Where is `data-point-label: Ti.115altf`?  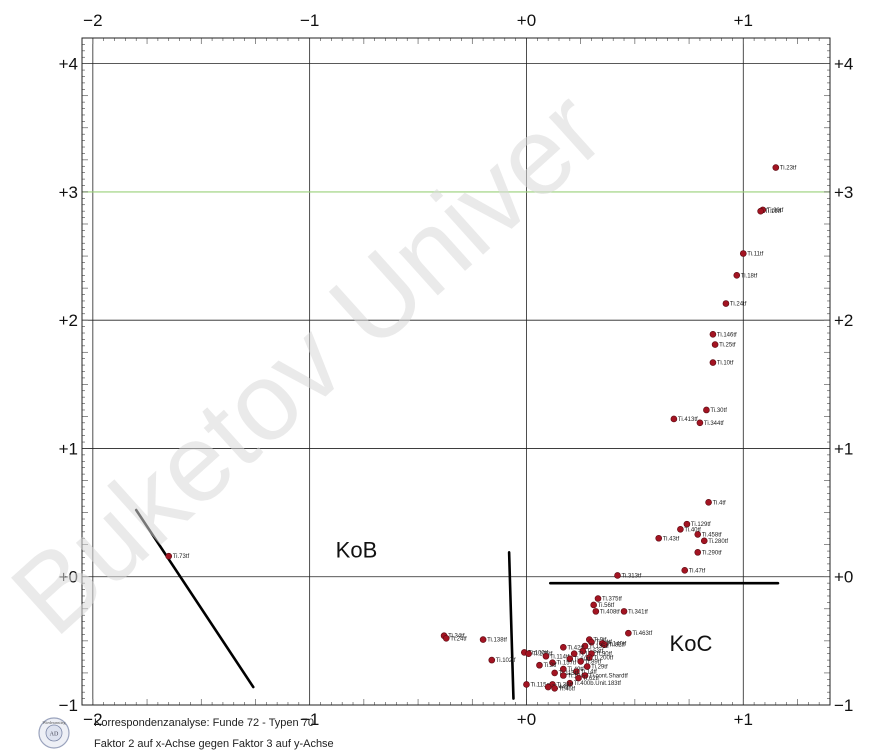 data-point-label: Ti.115altf is located at coordinates (542, 685).